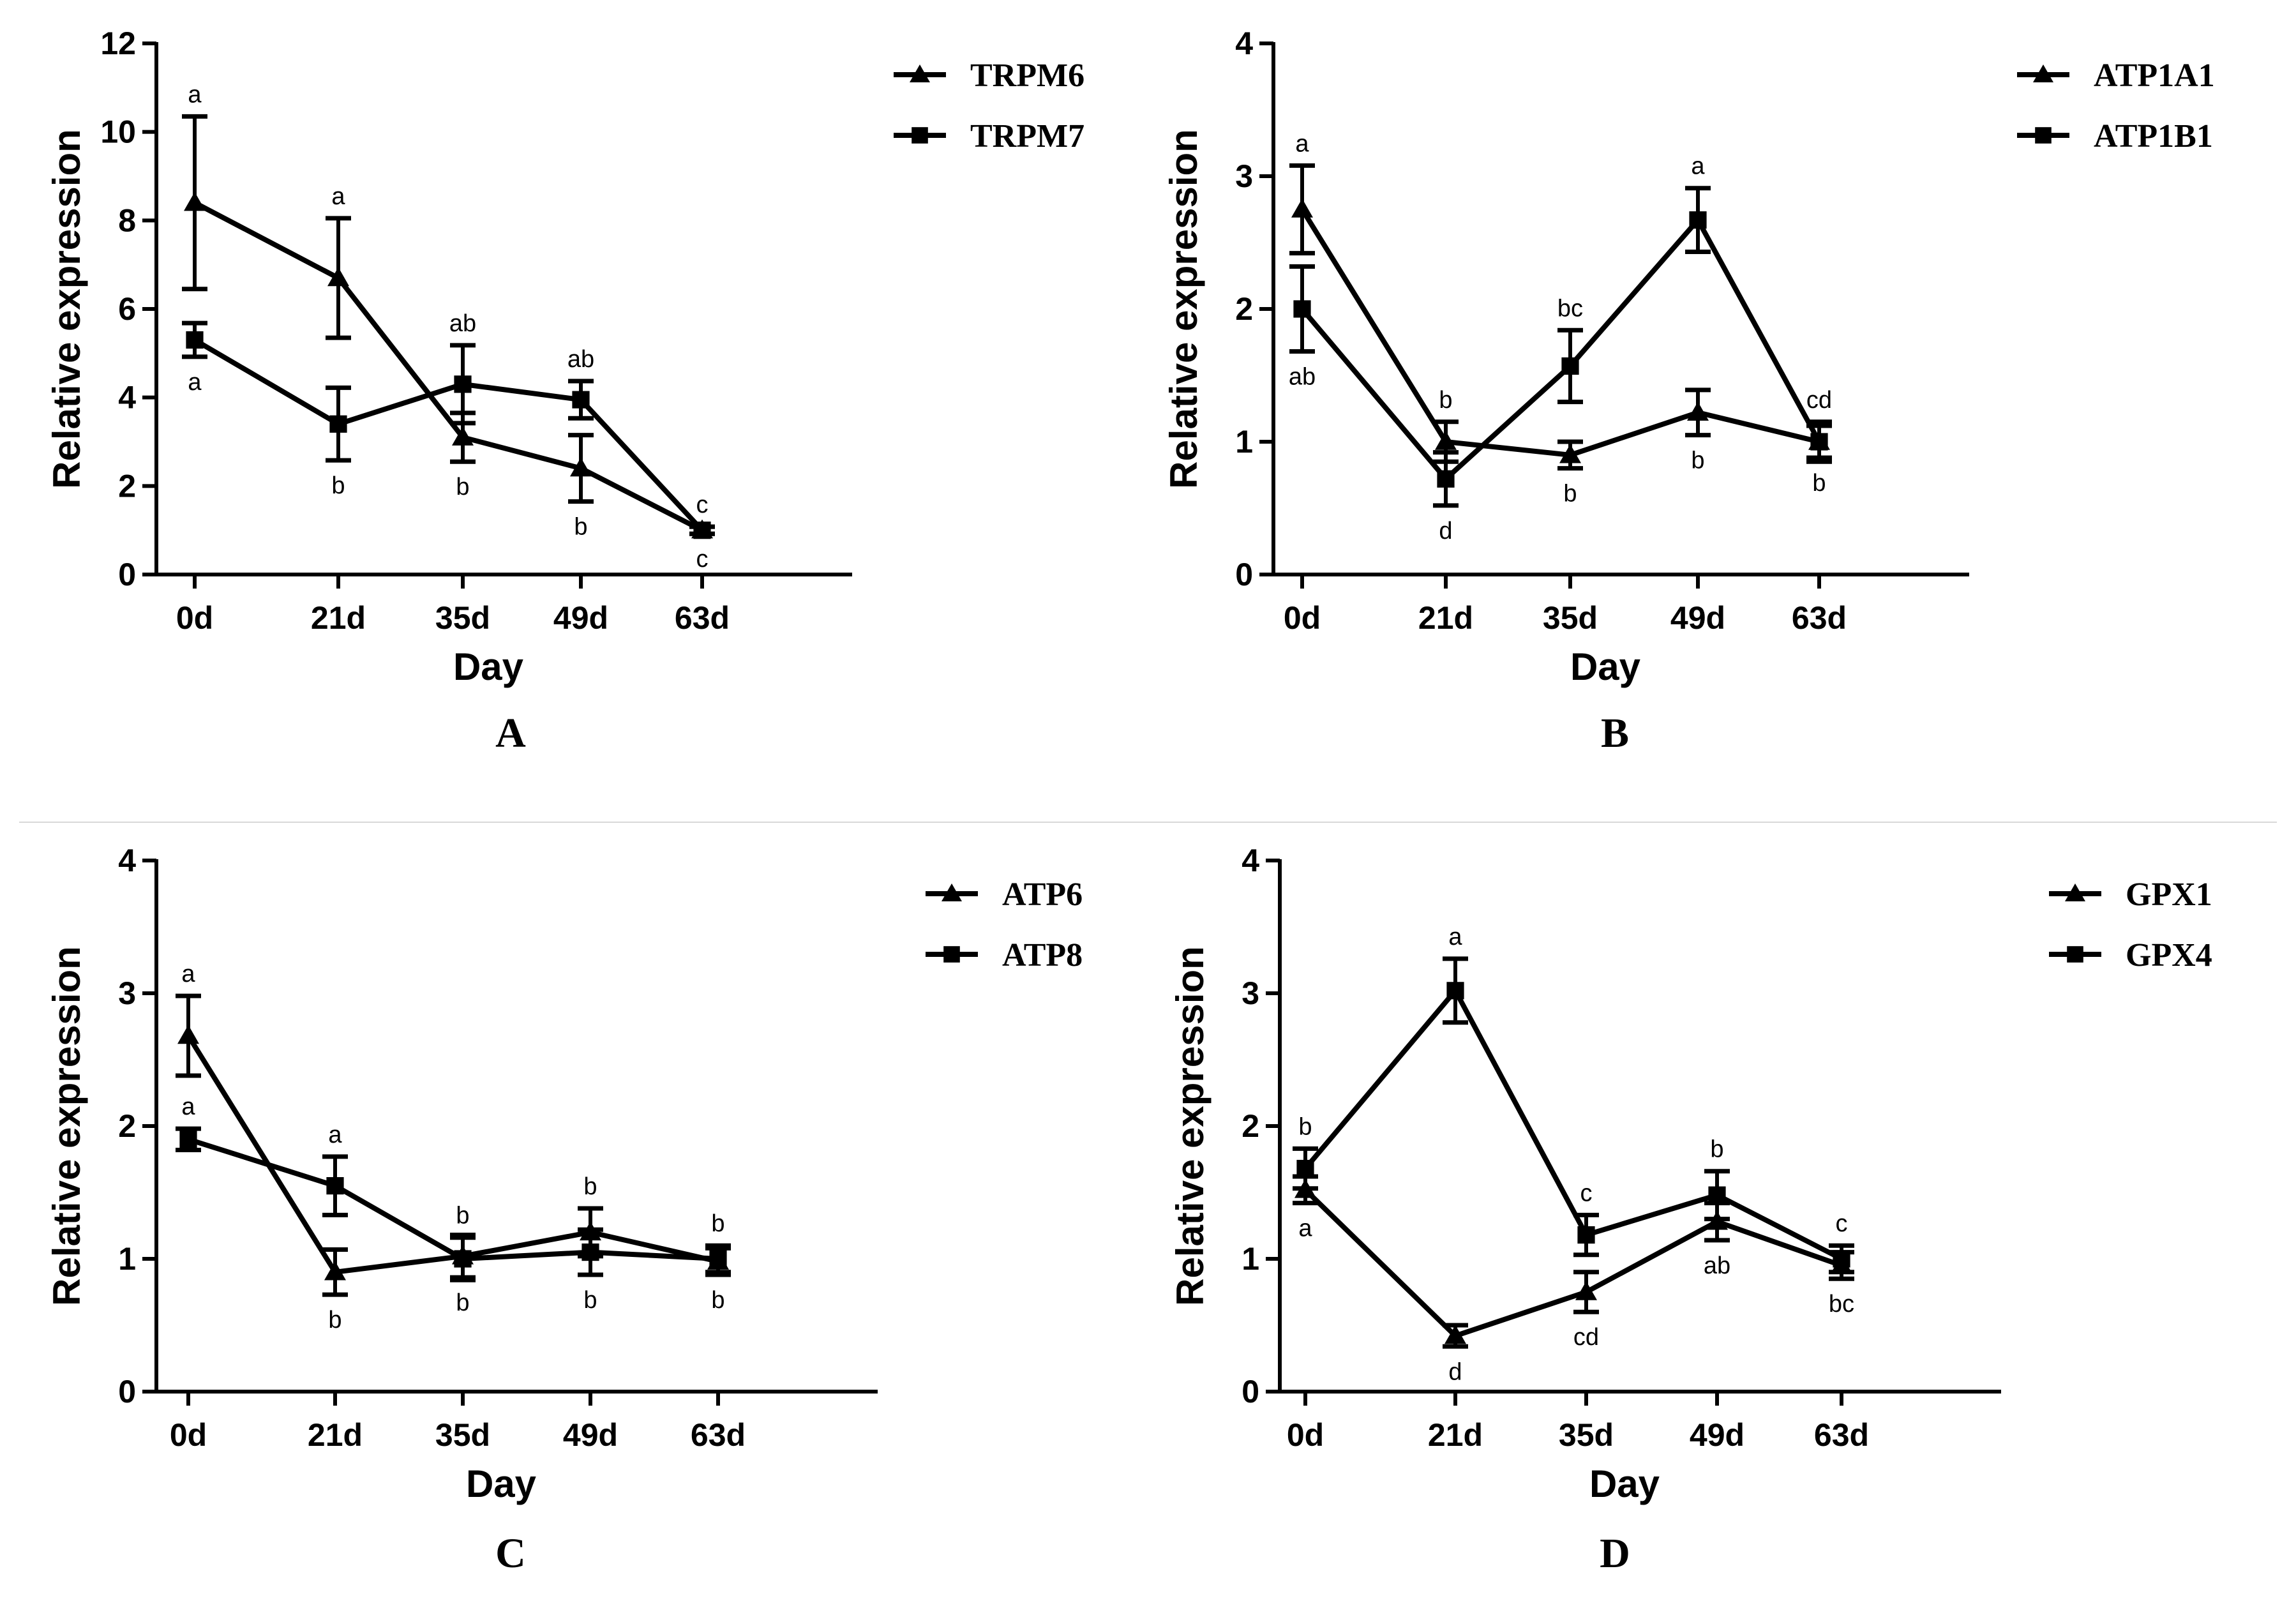 This screenshot has width=2296, height=1608. I want to click on panel-divider, so click(1148, 822).